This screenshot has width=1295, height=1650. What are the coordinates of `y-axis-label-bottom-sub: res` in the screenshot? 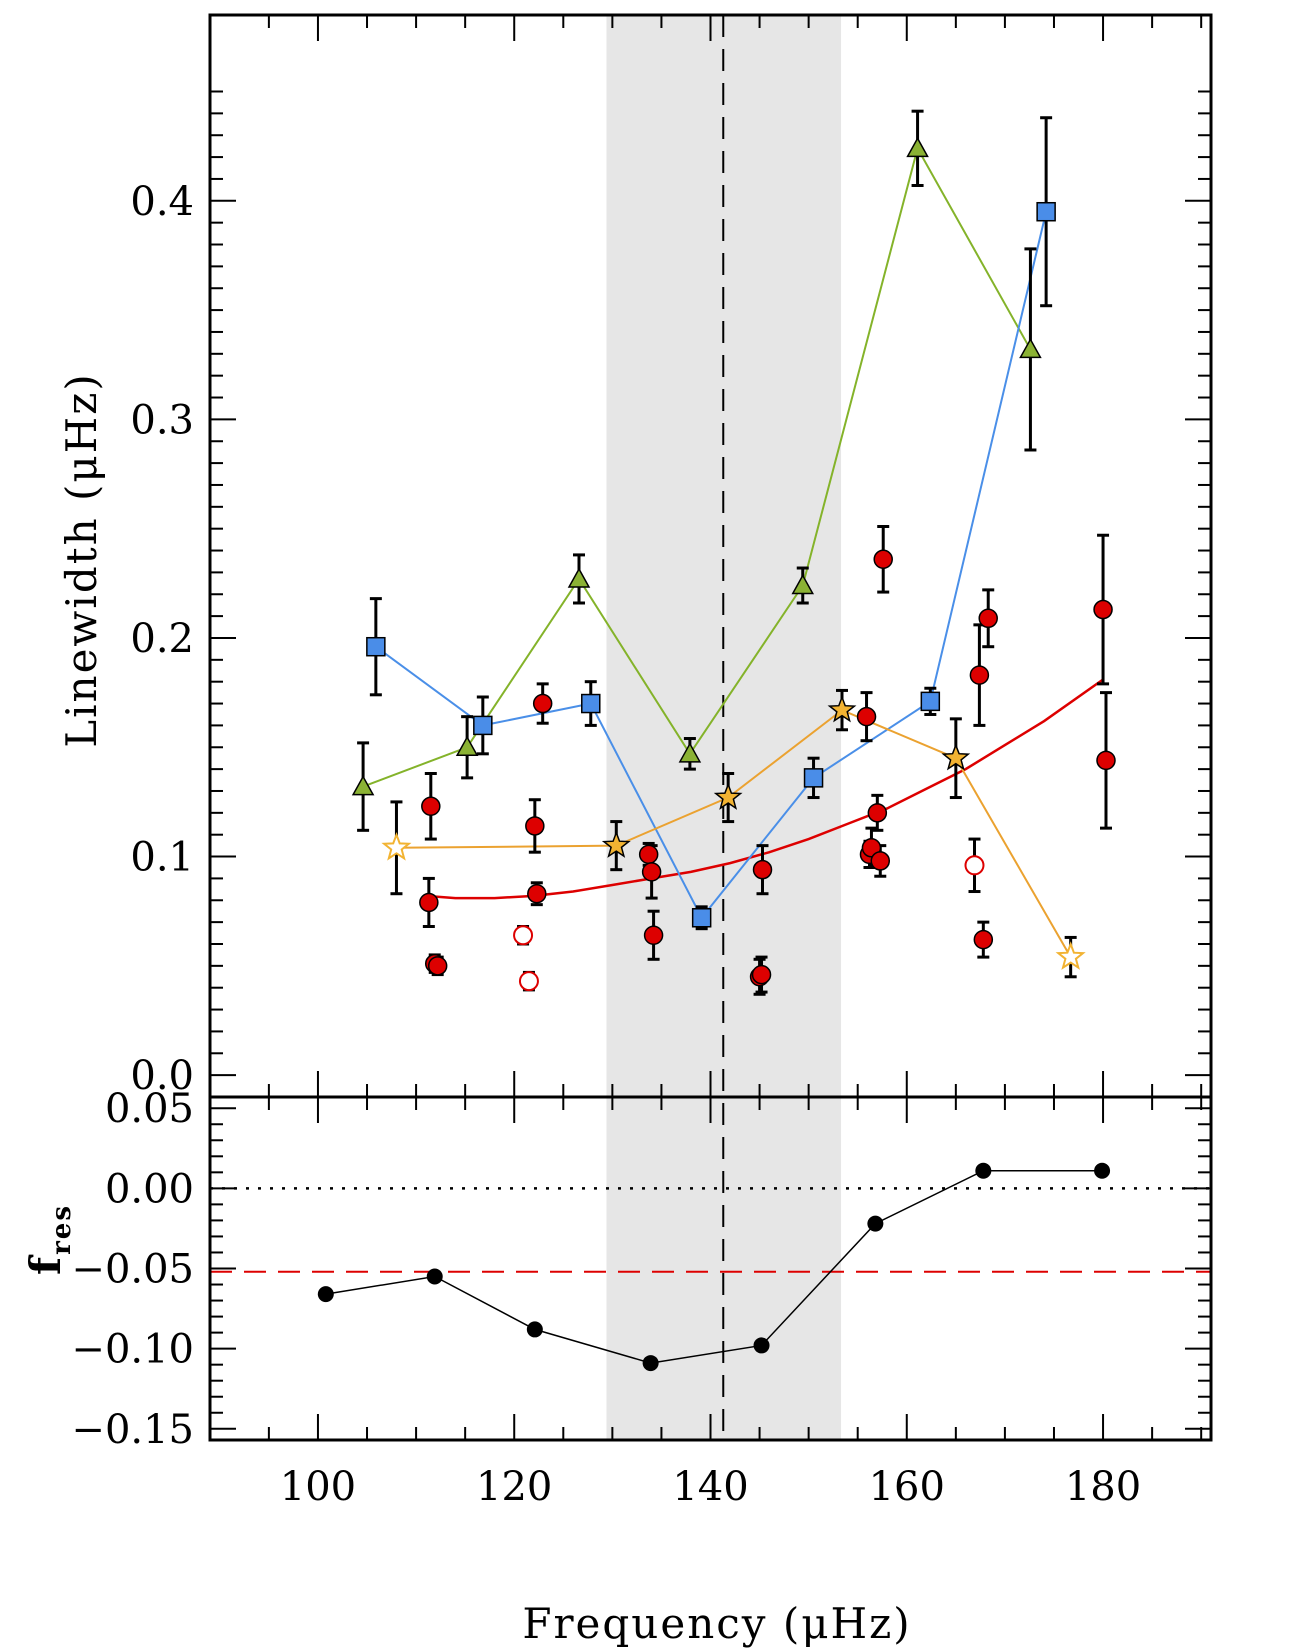 It's located at (62, 1229).